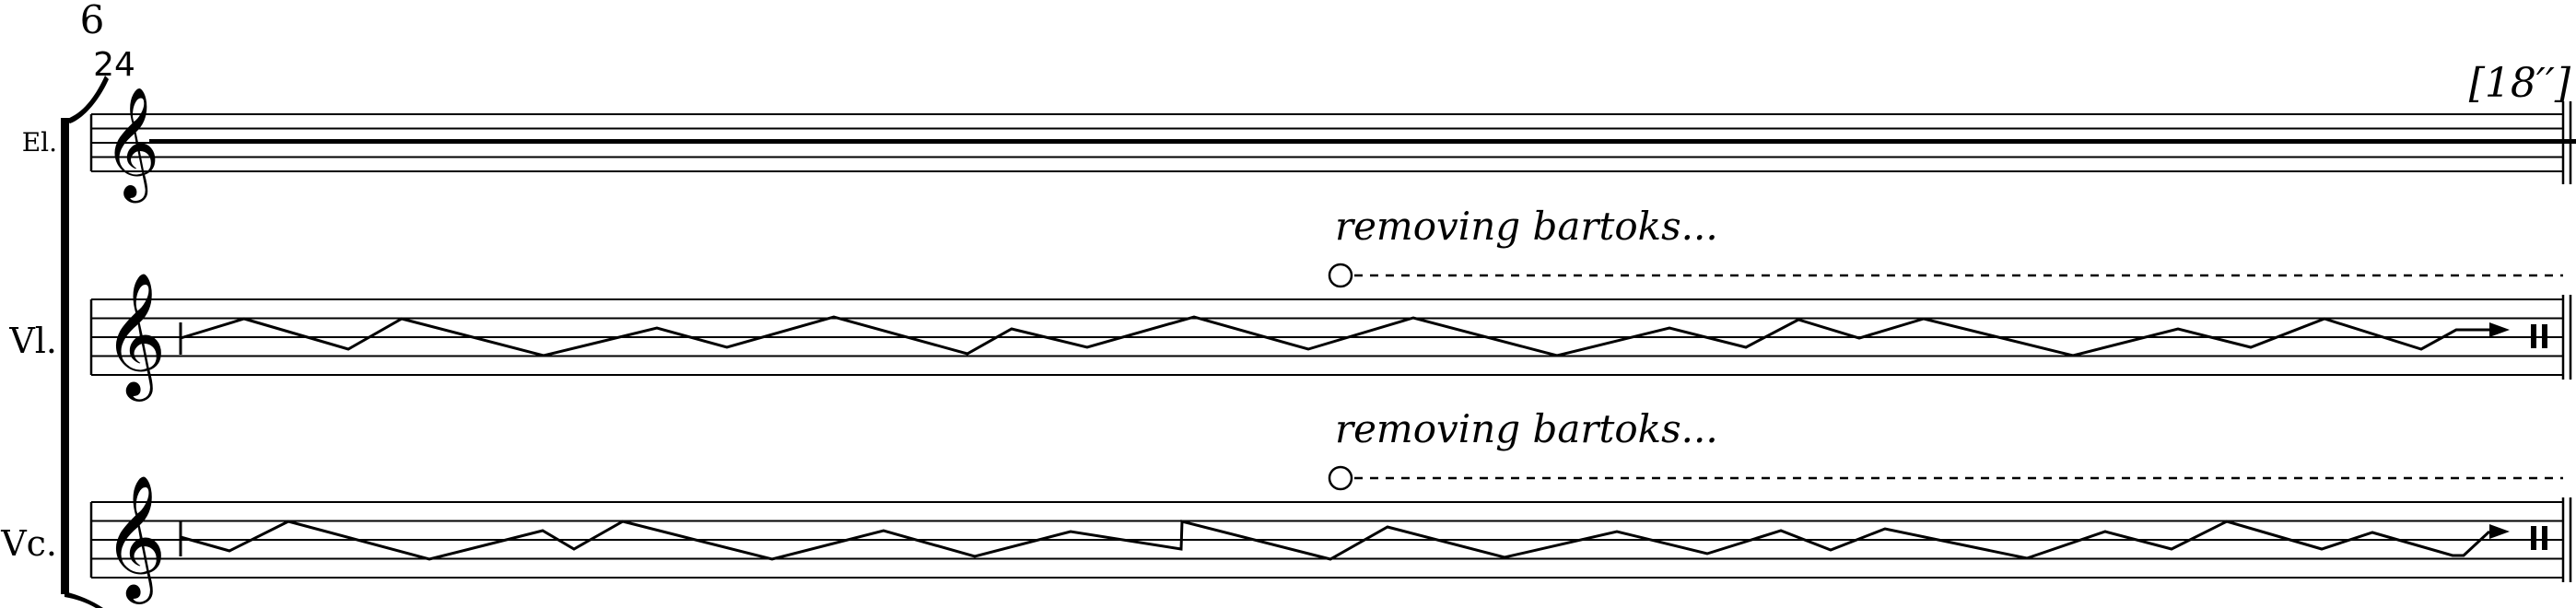 Image resolution: width=2576 pixels, height=608 pixels. Describe the element at coordinates (85, 342) in the screenshot. I see `system-bracket` at that location.